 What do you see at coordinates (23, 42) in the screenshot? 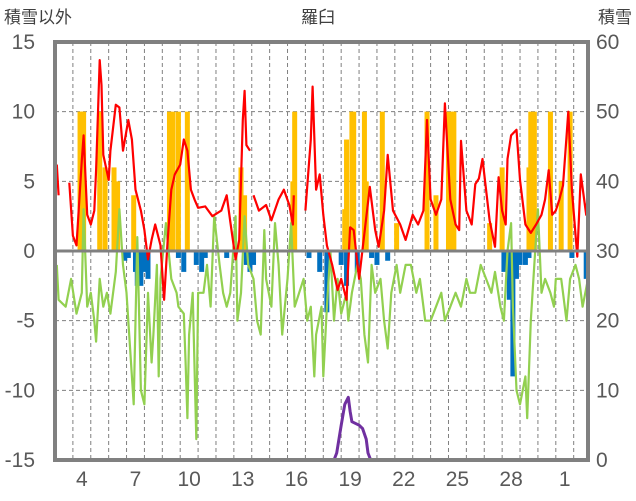
I see `y-left-tick-label: 15` at bounding box center [23, 42].